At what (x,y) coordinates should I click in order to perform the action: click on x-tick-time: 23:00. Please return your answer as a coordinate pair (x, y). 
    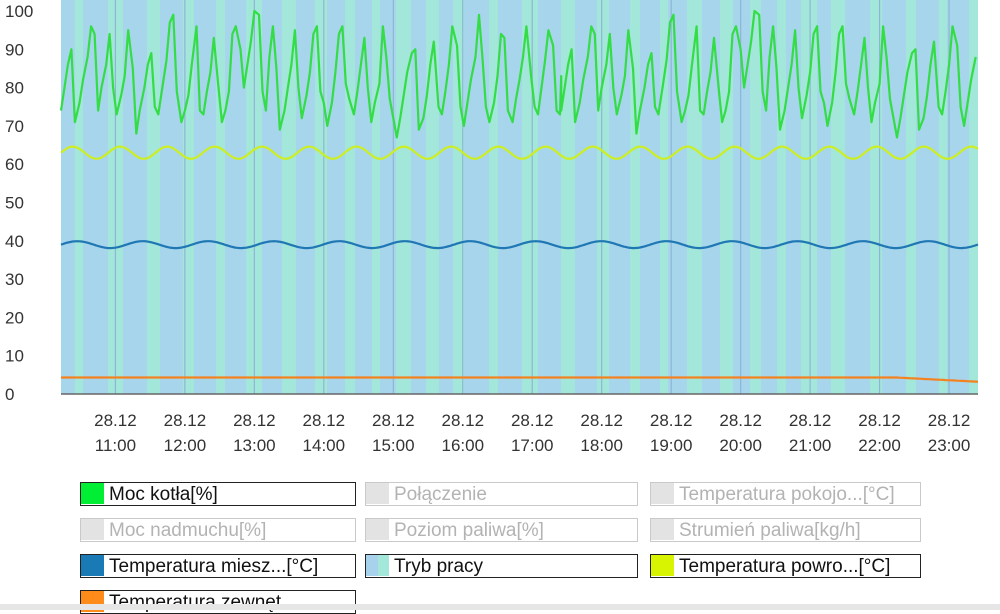
    Looking at the image, I should click on (949, 445).